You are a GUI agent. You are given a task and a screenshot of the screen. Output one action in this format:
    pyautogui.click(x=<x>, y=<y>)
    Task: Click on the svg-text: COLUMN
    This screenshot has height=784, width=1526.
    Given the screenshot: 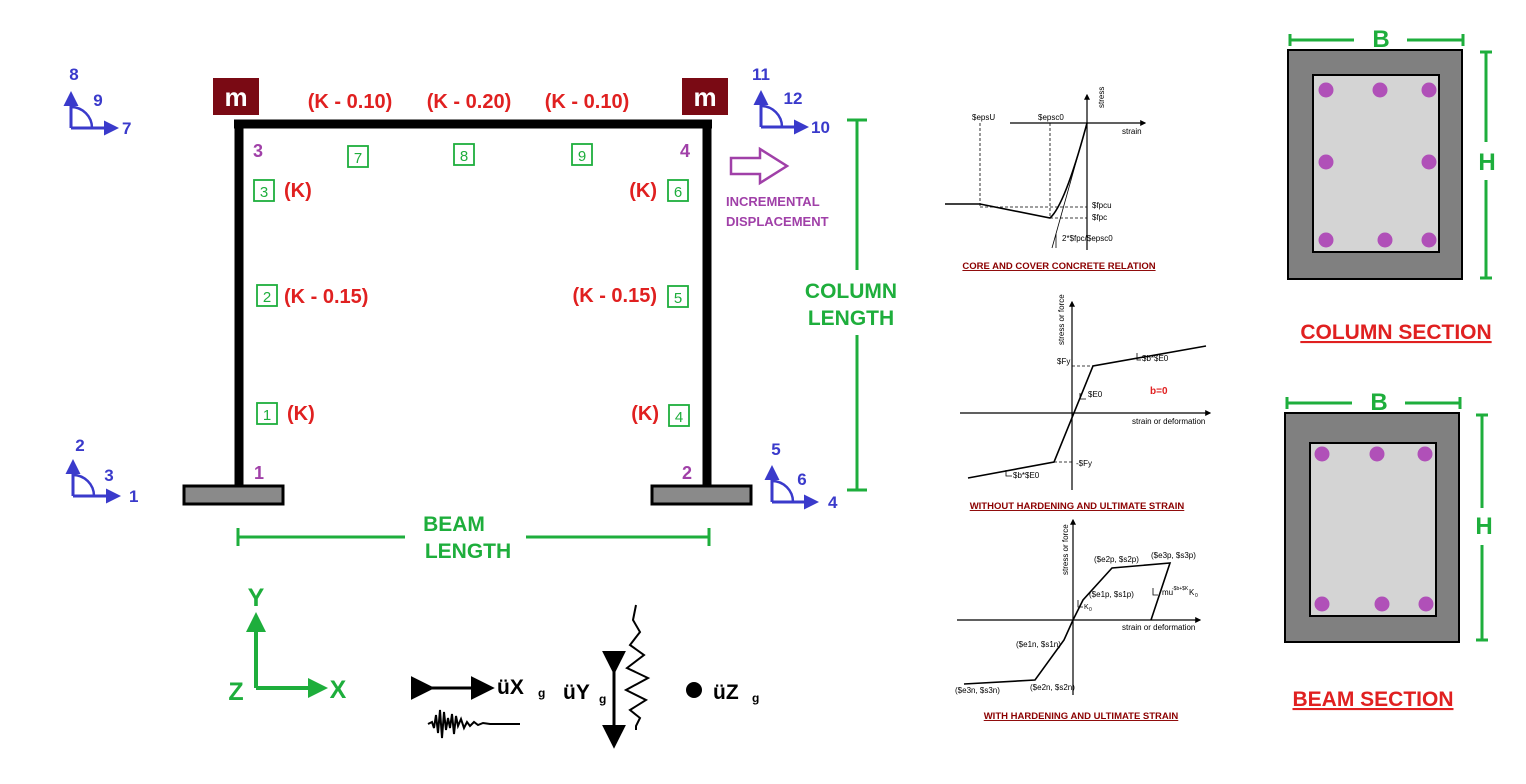 What is the action you would take?
    pyautogui.click(x=851, y=291)
    